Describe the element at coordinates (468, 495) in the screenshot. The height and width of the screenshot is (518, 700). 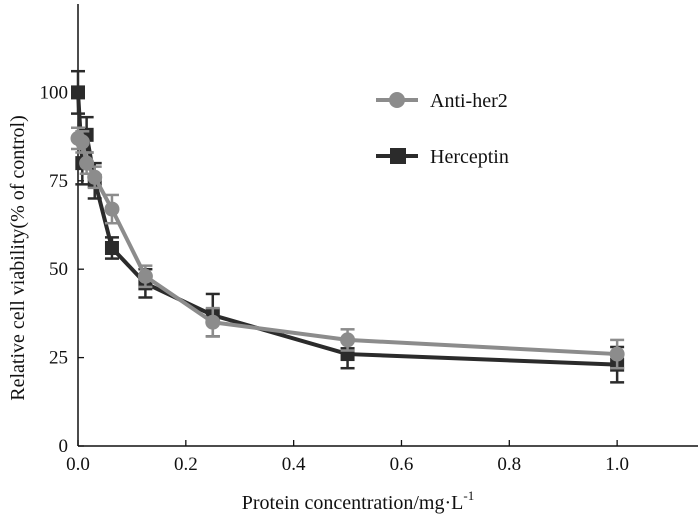
I see `x-axis-title-superscript: -1` at that location.